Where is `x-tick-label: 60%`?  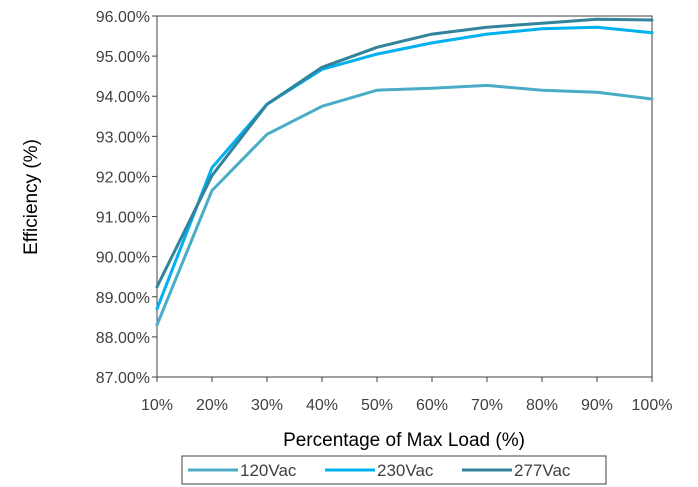
x-tick-label: 60% is located at coordinates (432, 405).